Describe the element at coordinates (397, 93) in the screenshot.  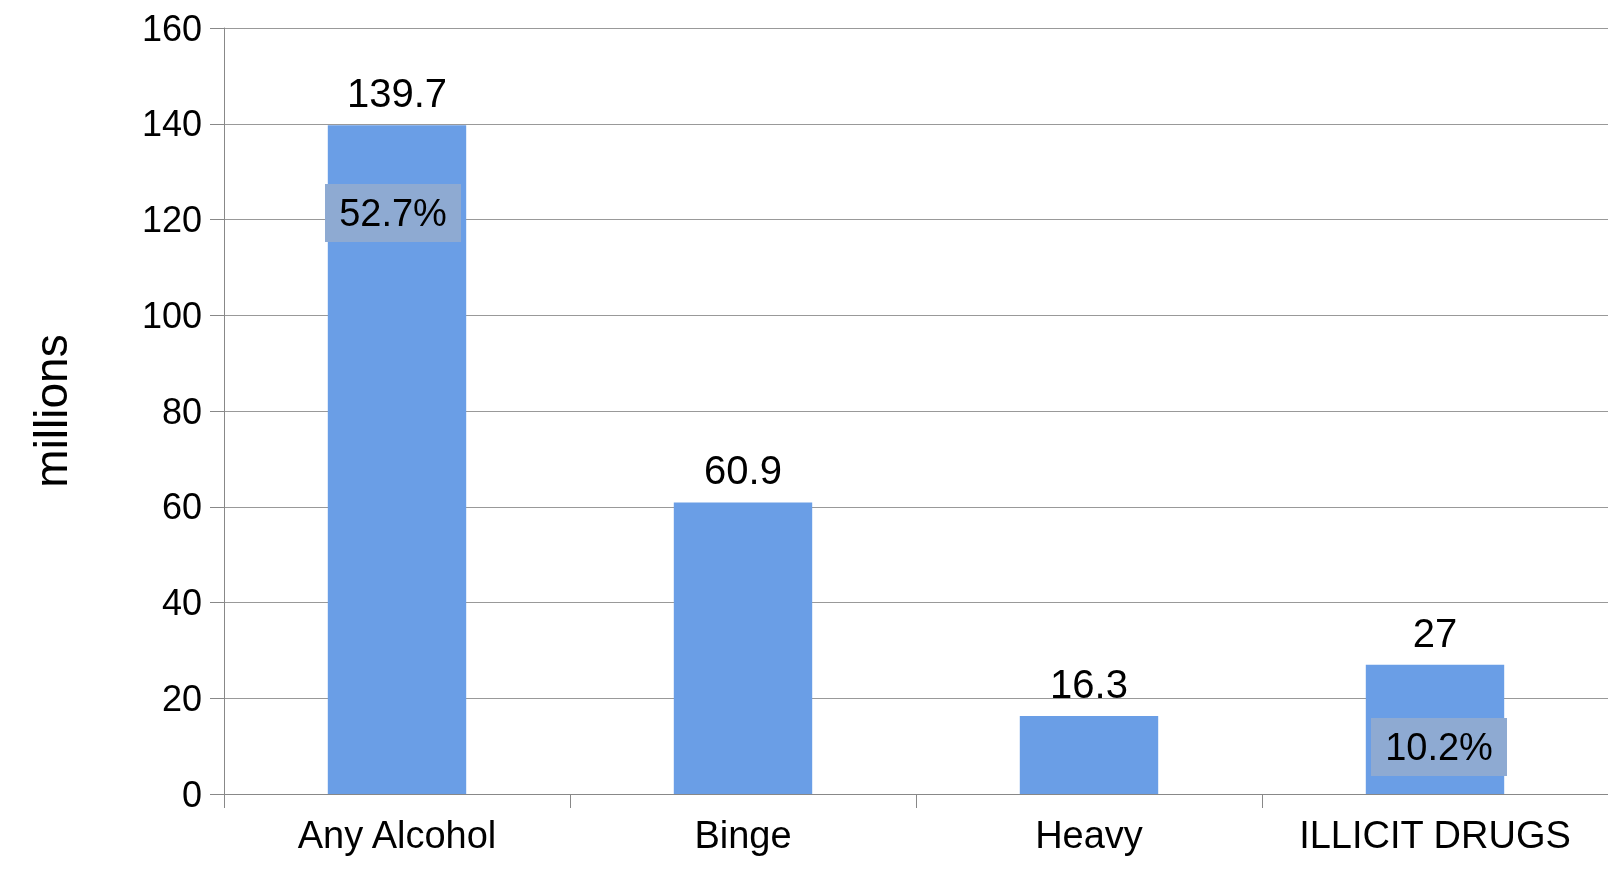
I see `data-label: 139.7` at that location.